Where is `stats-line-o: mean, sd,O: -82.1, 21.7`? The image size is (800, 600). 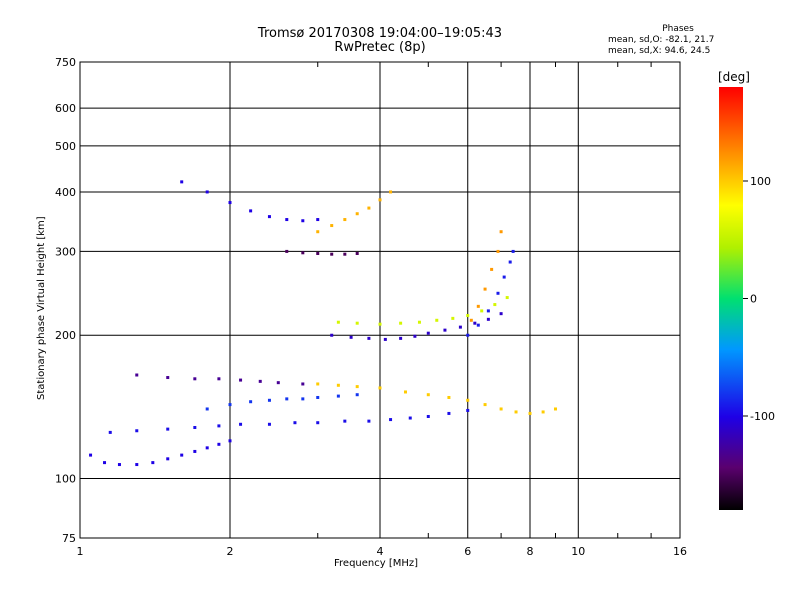
stats-line-o: mean, sd,O: -82.1, 21.7 is located at coordinates (661, 40).